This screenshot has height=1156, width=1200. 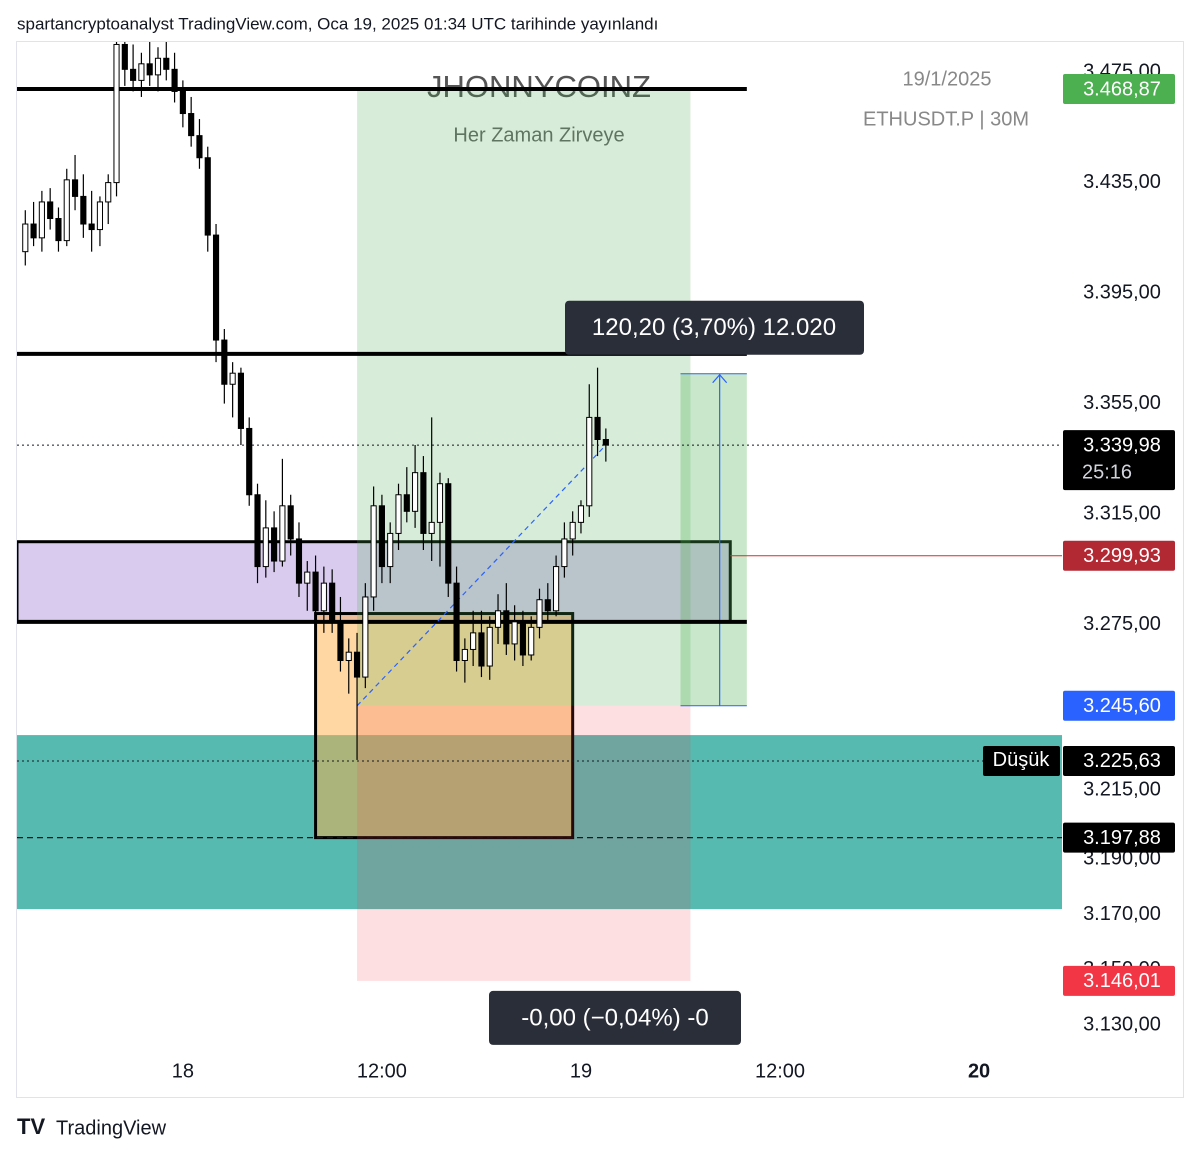 I want to click on position-loss, so click(x=524, y=843).